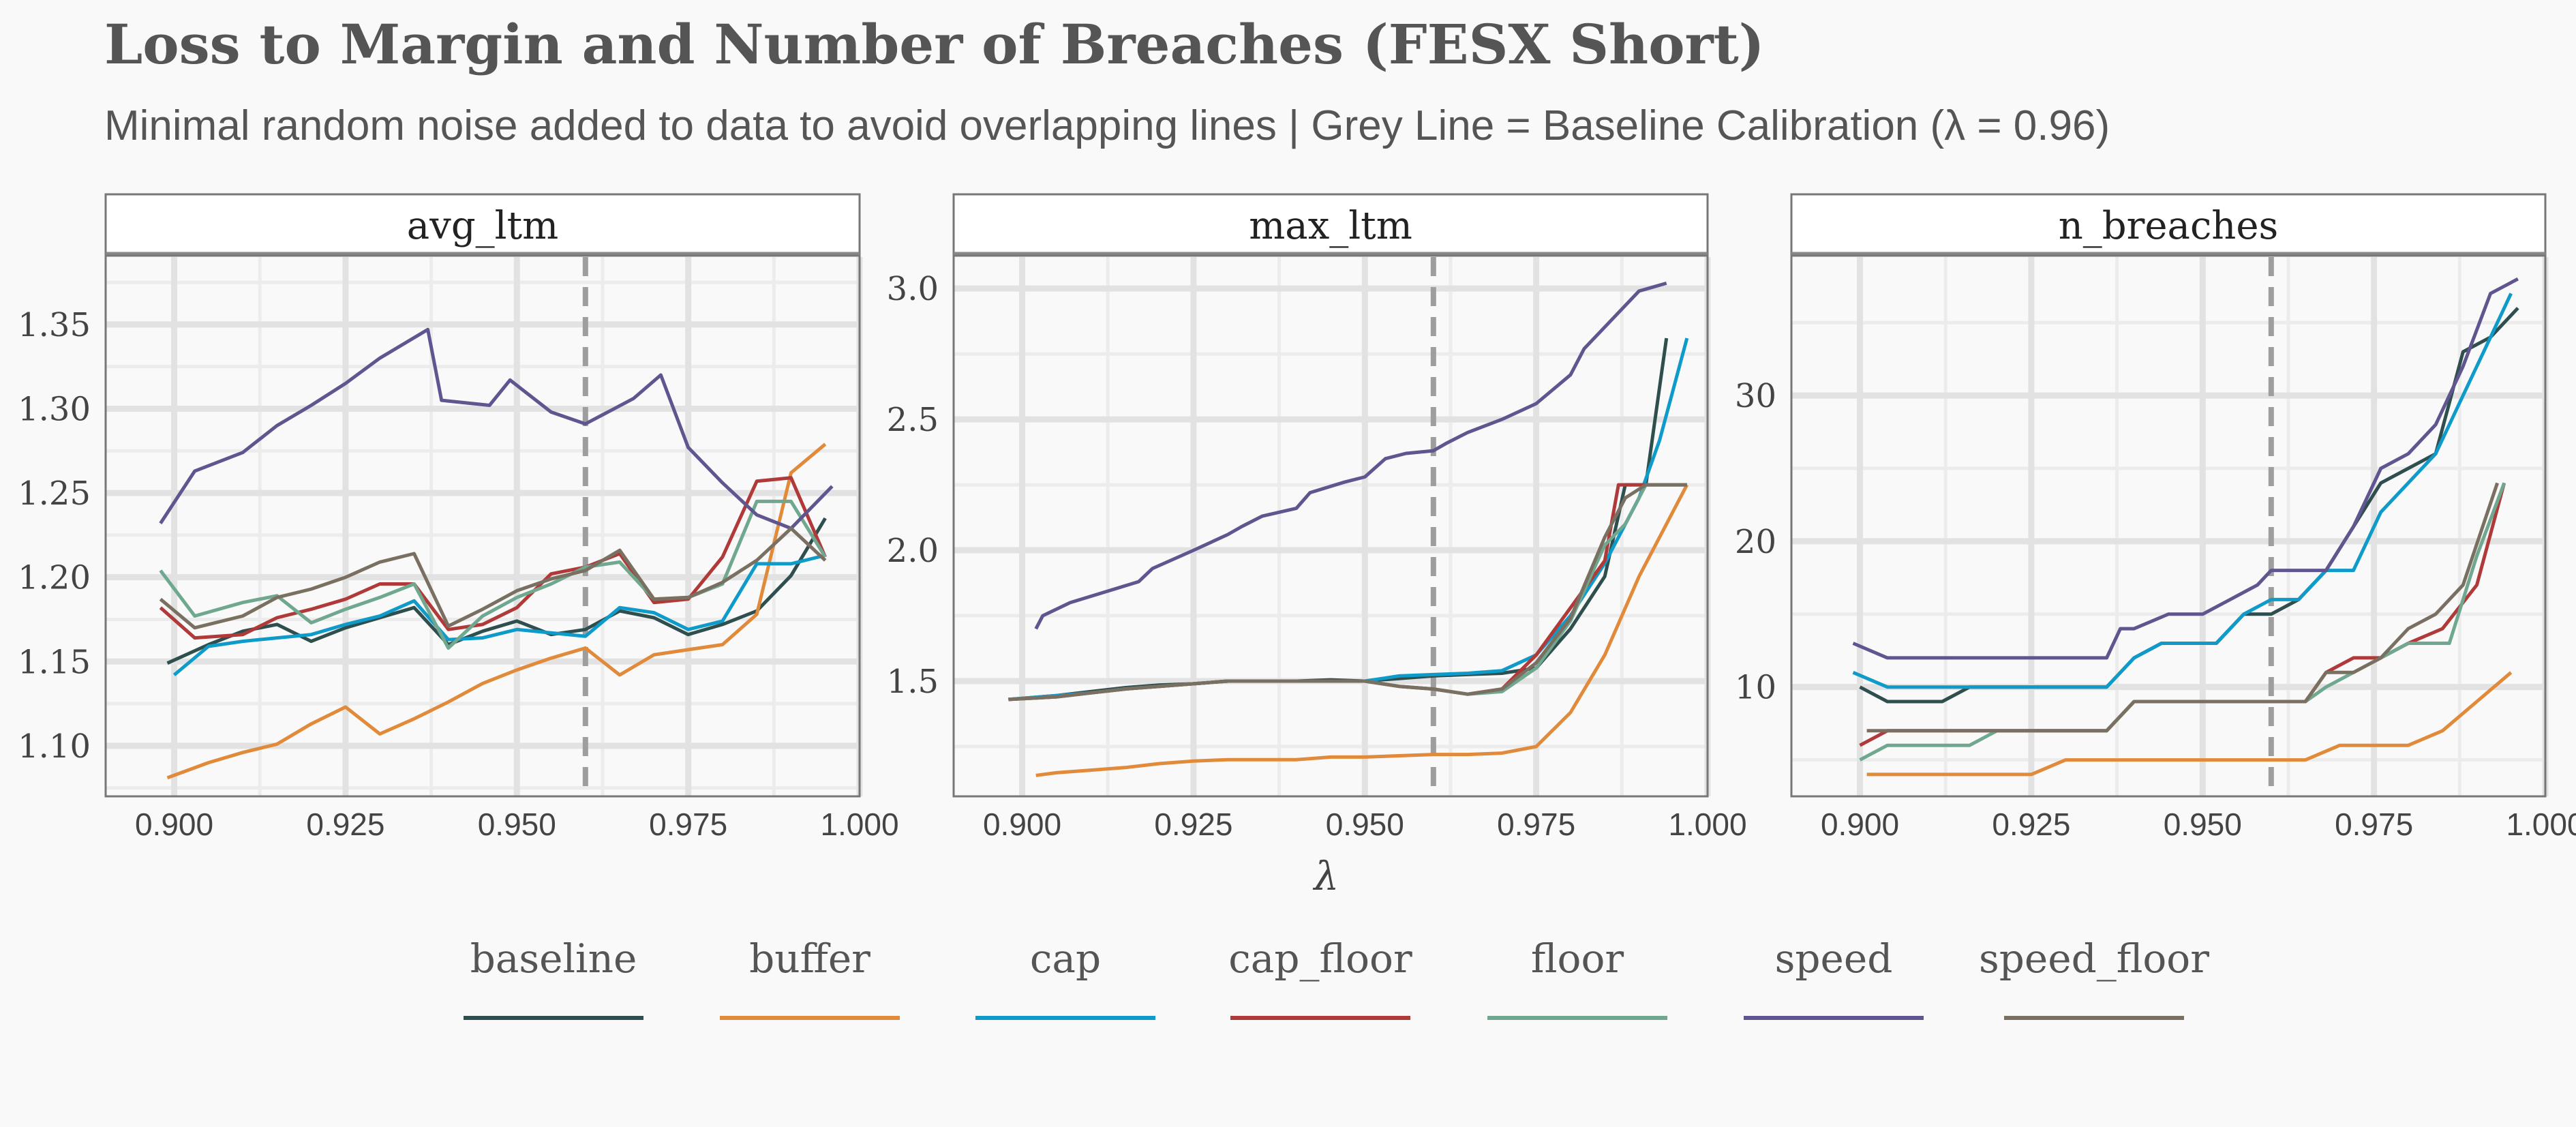 The width and height of the screenshot is (2576, 1127). What do you see at coordinates (1756, 542) in the screenshot?
I see `y-tick-label: 20` at bounding box center [1756, 542].